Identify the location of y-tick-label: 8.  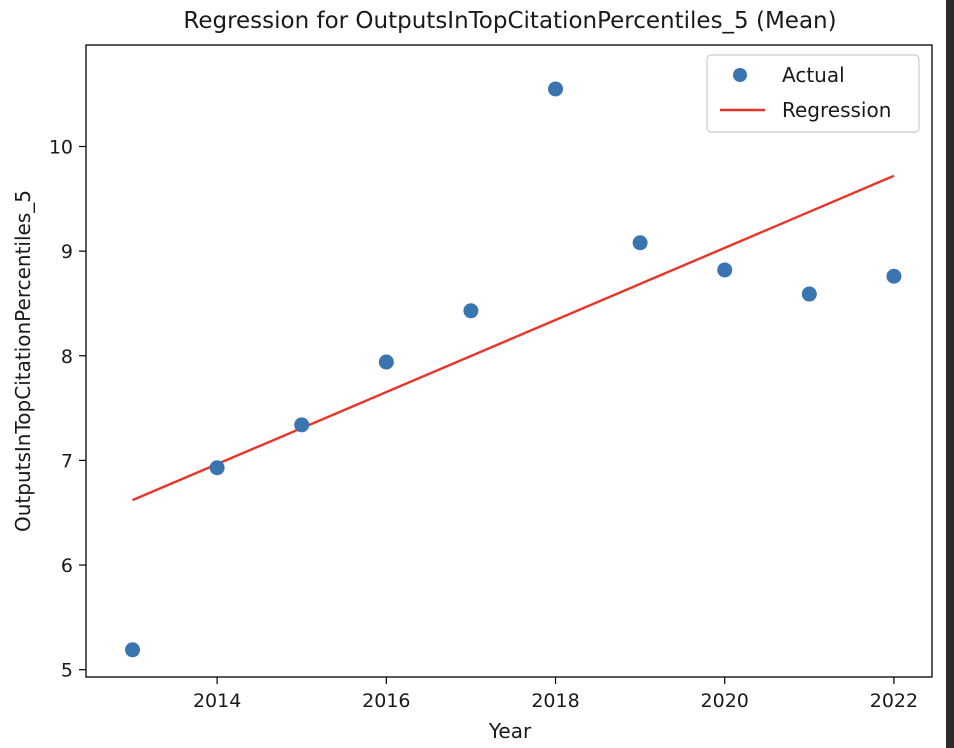
(67, 357).